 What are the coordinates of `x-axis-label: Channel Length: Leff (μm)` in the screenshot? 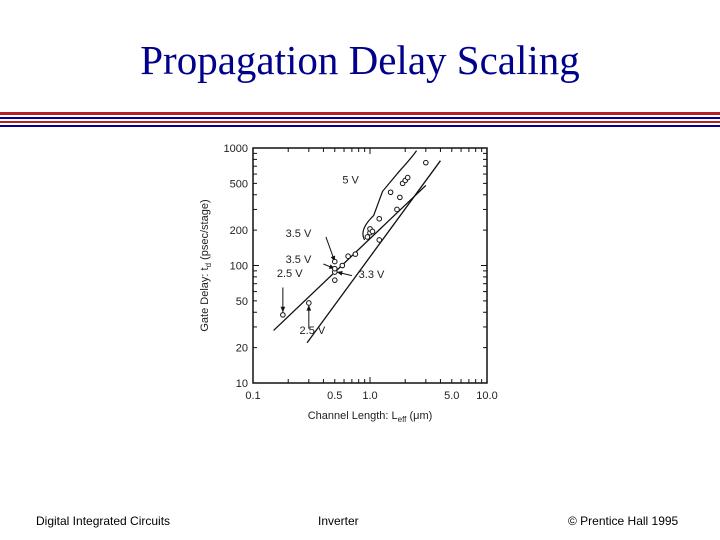 It's located at (370, 417).